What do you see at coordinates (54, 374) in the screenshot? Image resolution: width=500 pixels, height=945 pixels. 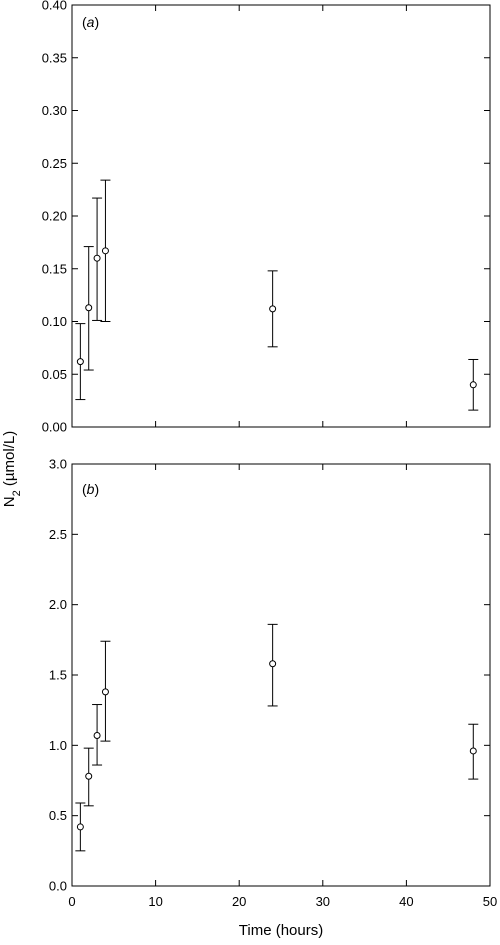 I see `panel-a-y-tick-label: 0.05` at bounding box center [54, 374].